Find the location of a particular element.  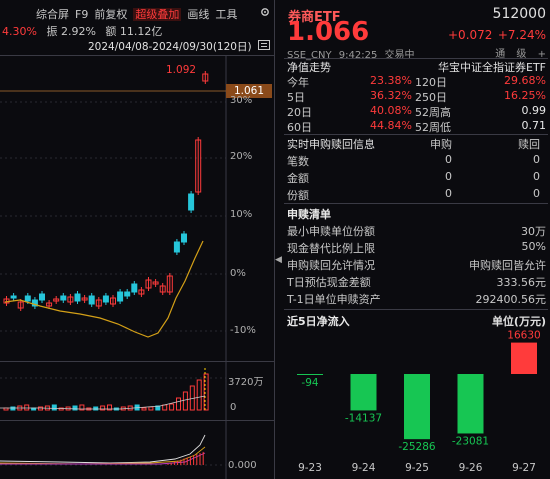

net-val: 16.25% is located at coordinates (525, 95).